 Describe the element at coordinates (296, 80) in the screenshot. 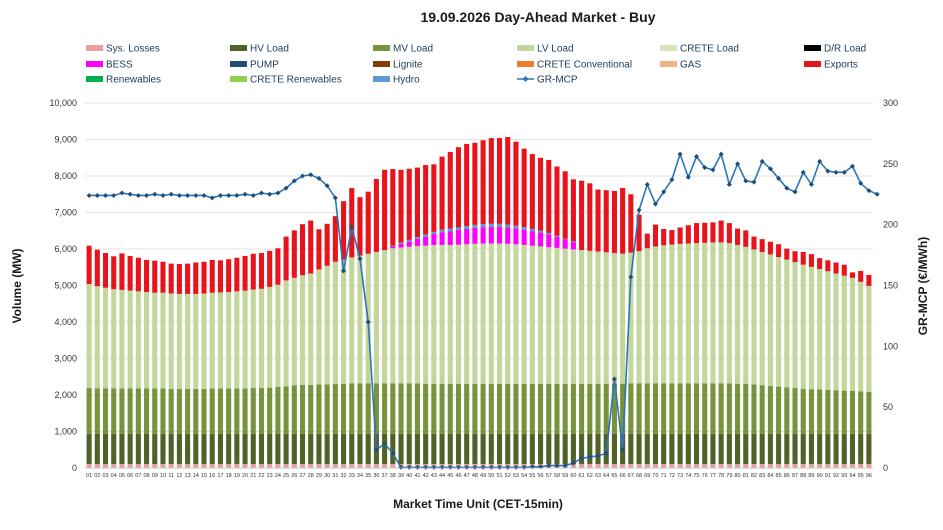

I see `legend-label: CRETE Renewables` at that location.